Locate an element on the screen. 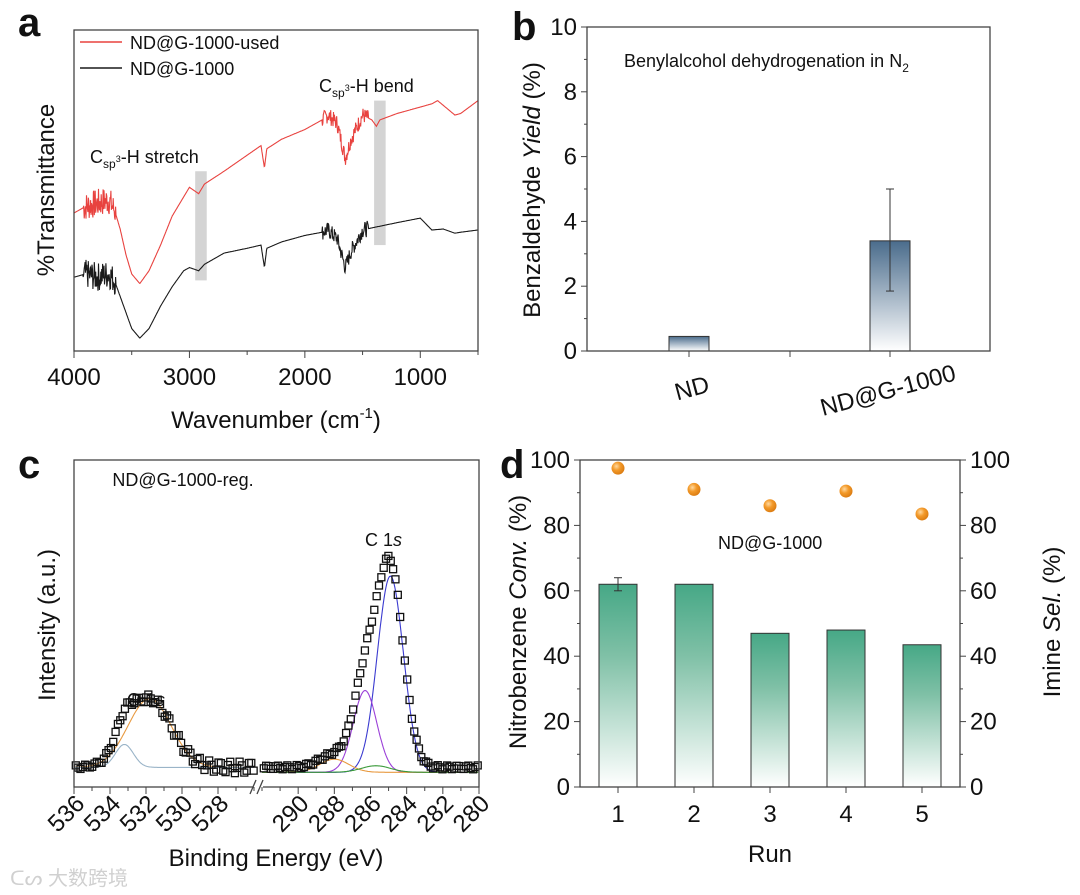 The height and width of the screenshot is (895, 1080). x-tick-label: 2 is located at coordinates (693, 814).